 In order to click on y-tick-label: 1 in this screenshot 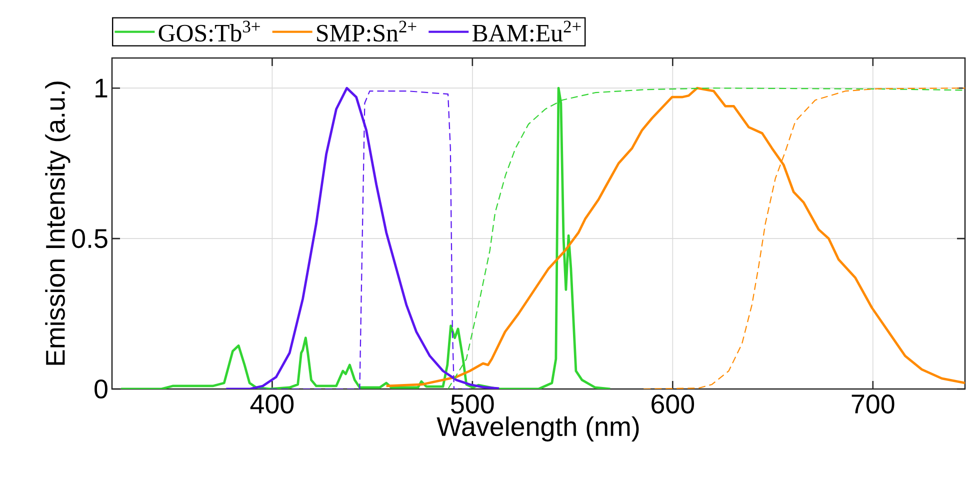, I will do `click(102, 88)`.